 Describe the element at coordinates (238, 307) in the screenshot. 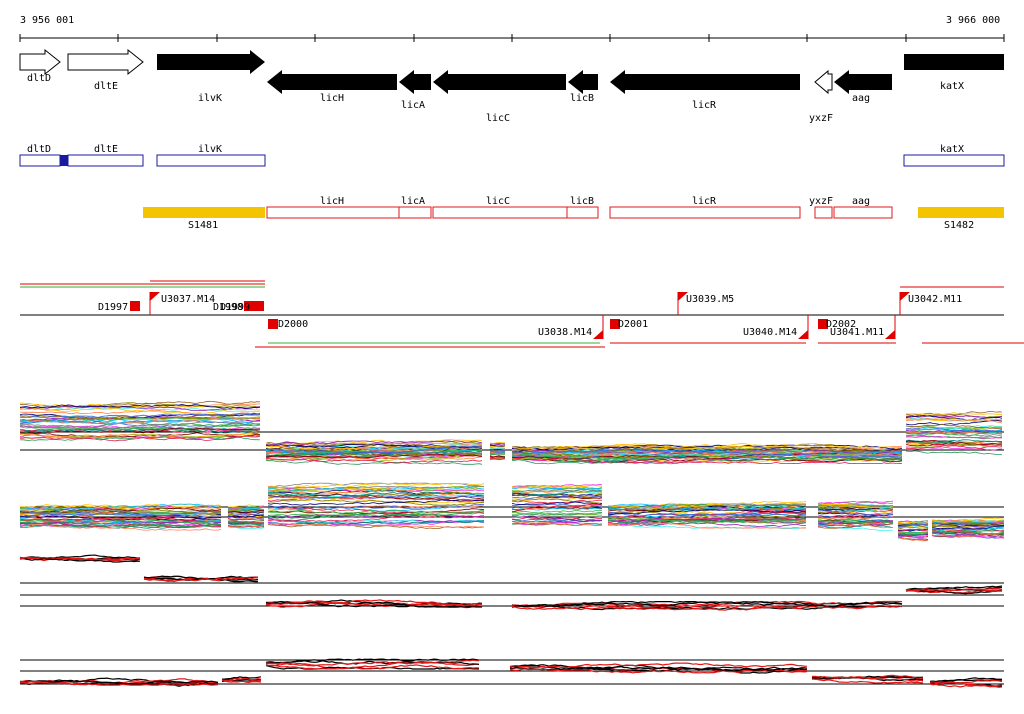

I see `feature-D1998: D1998 D1999` at that location.